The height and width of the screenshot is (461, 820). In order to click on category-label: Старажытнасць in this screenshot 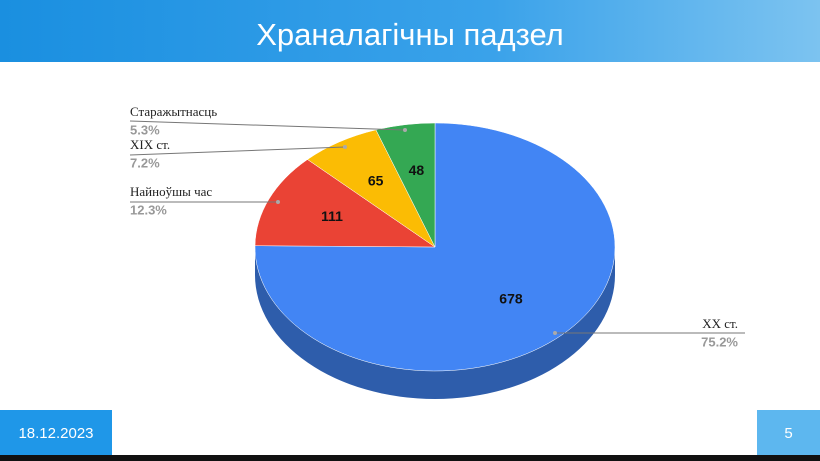, I will do `click(173, 111)`.